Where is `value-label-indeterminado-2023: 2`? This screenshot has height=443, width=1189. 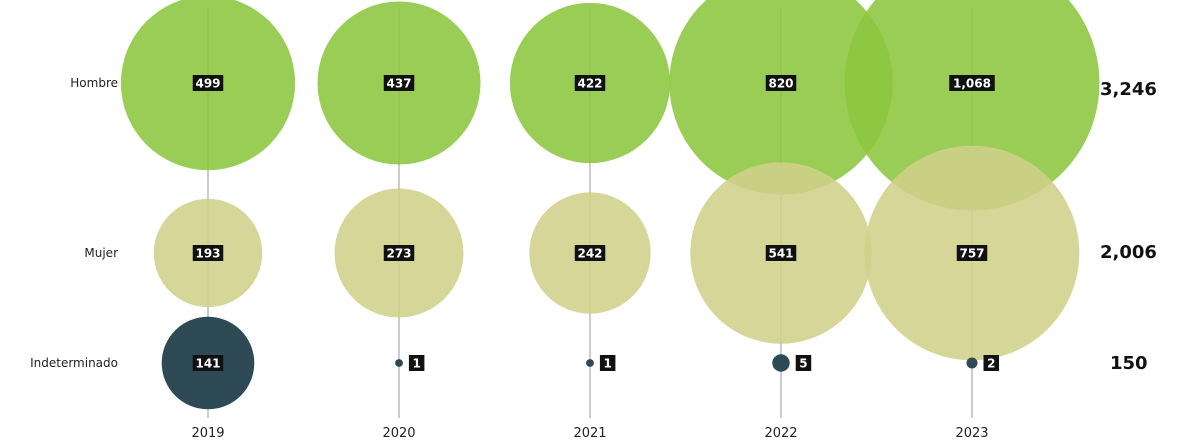
value-label-indeterminado-2023: 2 is located at coordinates (991, 363).